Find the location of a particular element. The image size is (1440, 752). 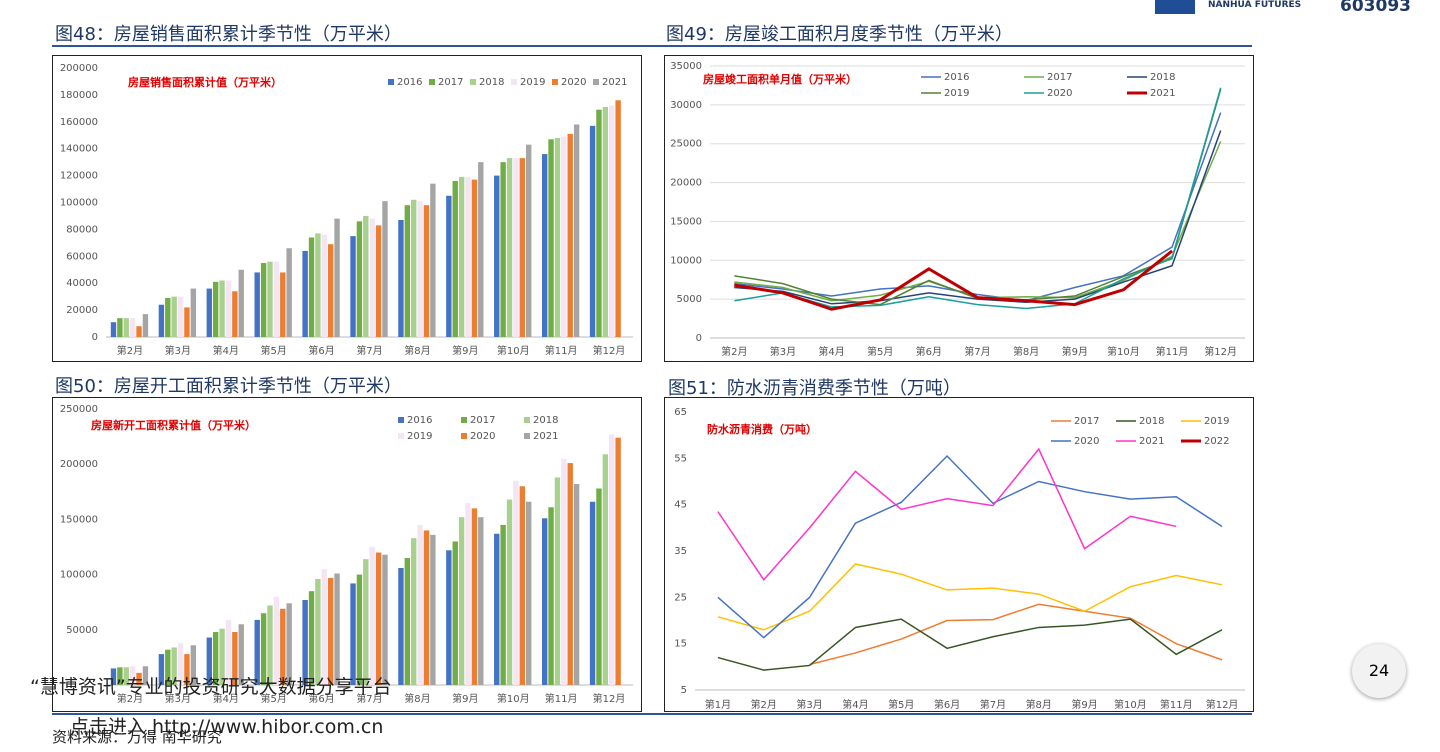

y-tick-label: 25 is located at coordinates (680, 597).